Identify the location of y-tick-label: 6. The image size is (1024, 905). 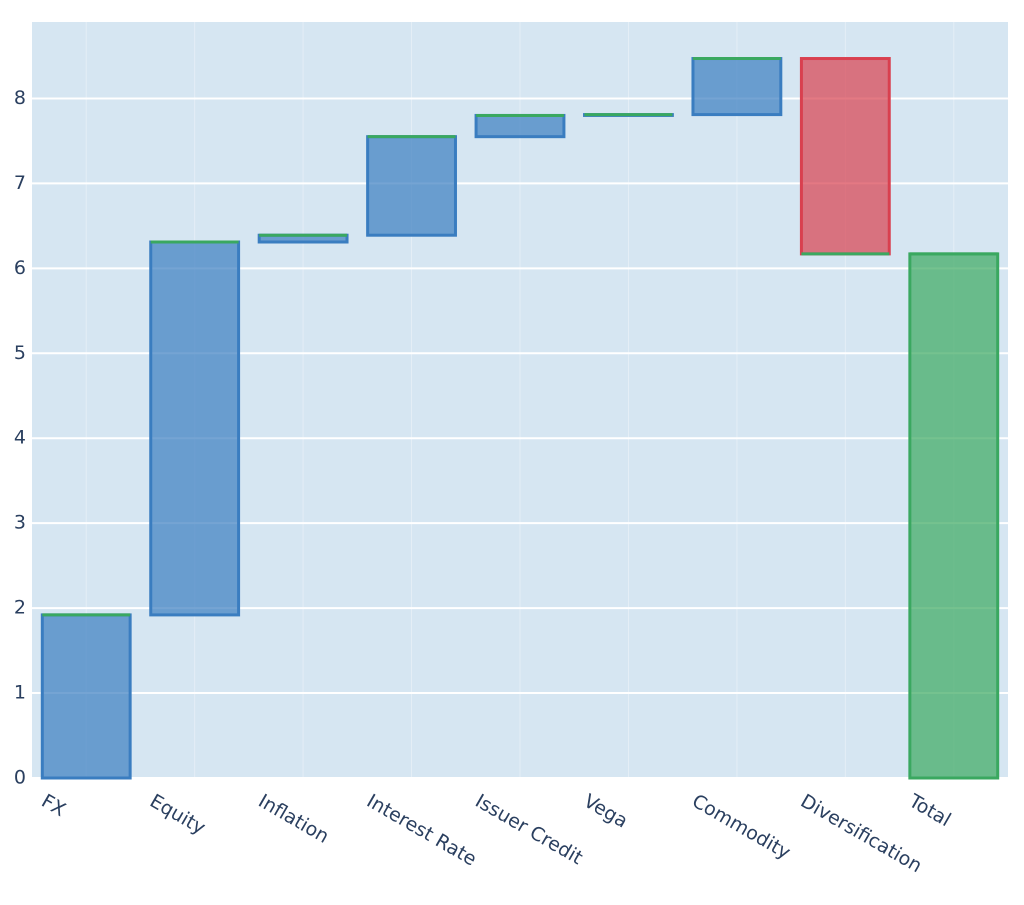
(20, 268).